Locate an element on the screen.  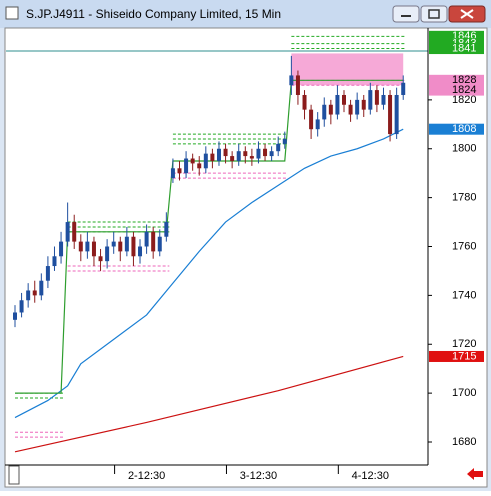
price-tag-label: 1841 is located at coordinates (464, 48).